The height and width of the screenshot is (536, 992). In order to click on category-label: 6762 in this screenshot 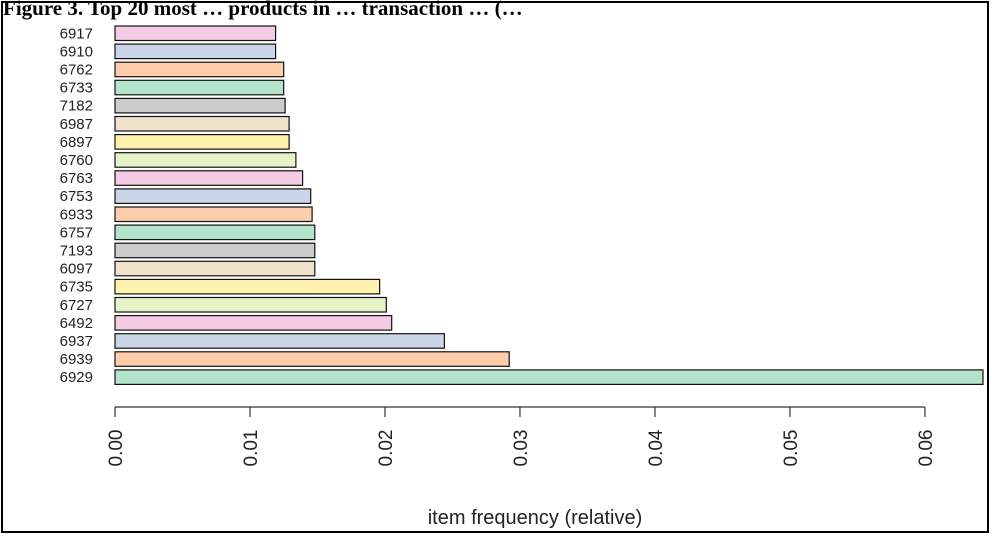, I will do `click(76, 70)`.